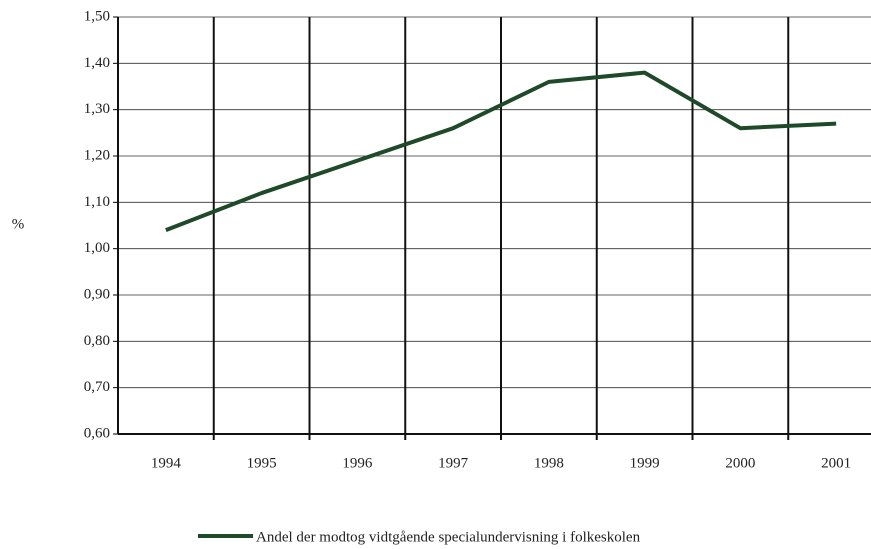 The image size is (871, 549). What do you see at coordinates (166, 463) in the screenshot?
I see `x-tick-label: 1994` at bounding box center [166, 463].